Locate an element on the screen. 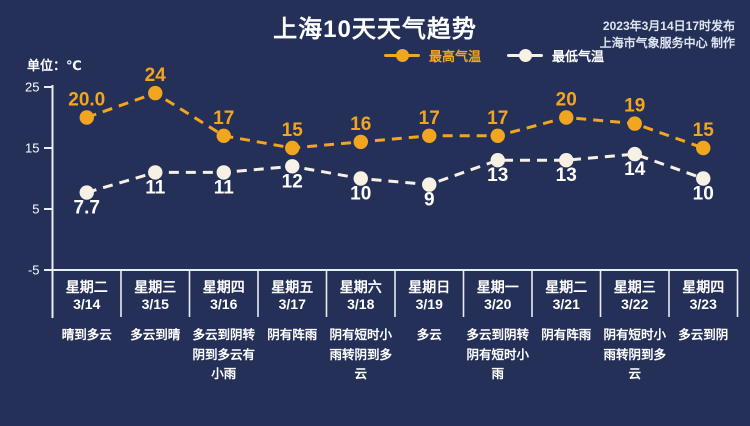  weather-description: 多云到阴转阴有短时小雨 is located at coordinates (497, 354).